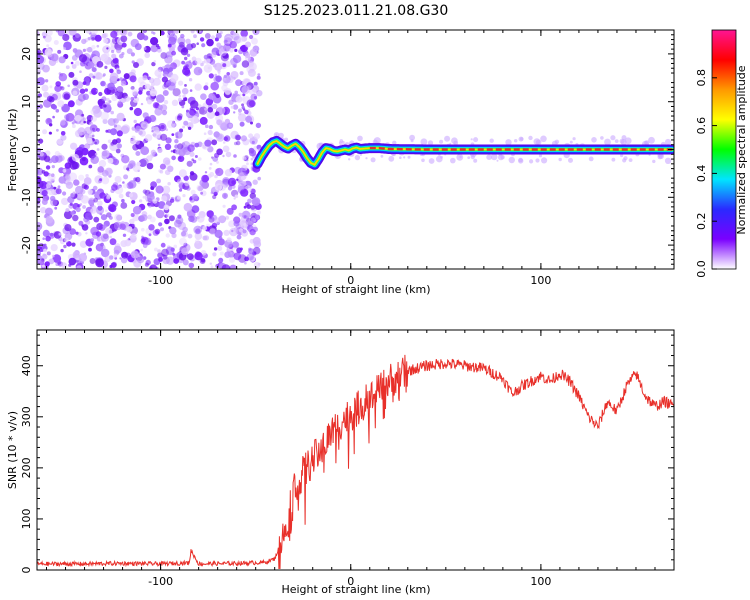 This screenshot has width=750, height=600. I want to click on y-tick-label: -20, so click(26, 245).